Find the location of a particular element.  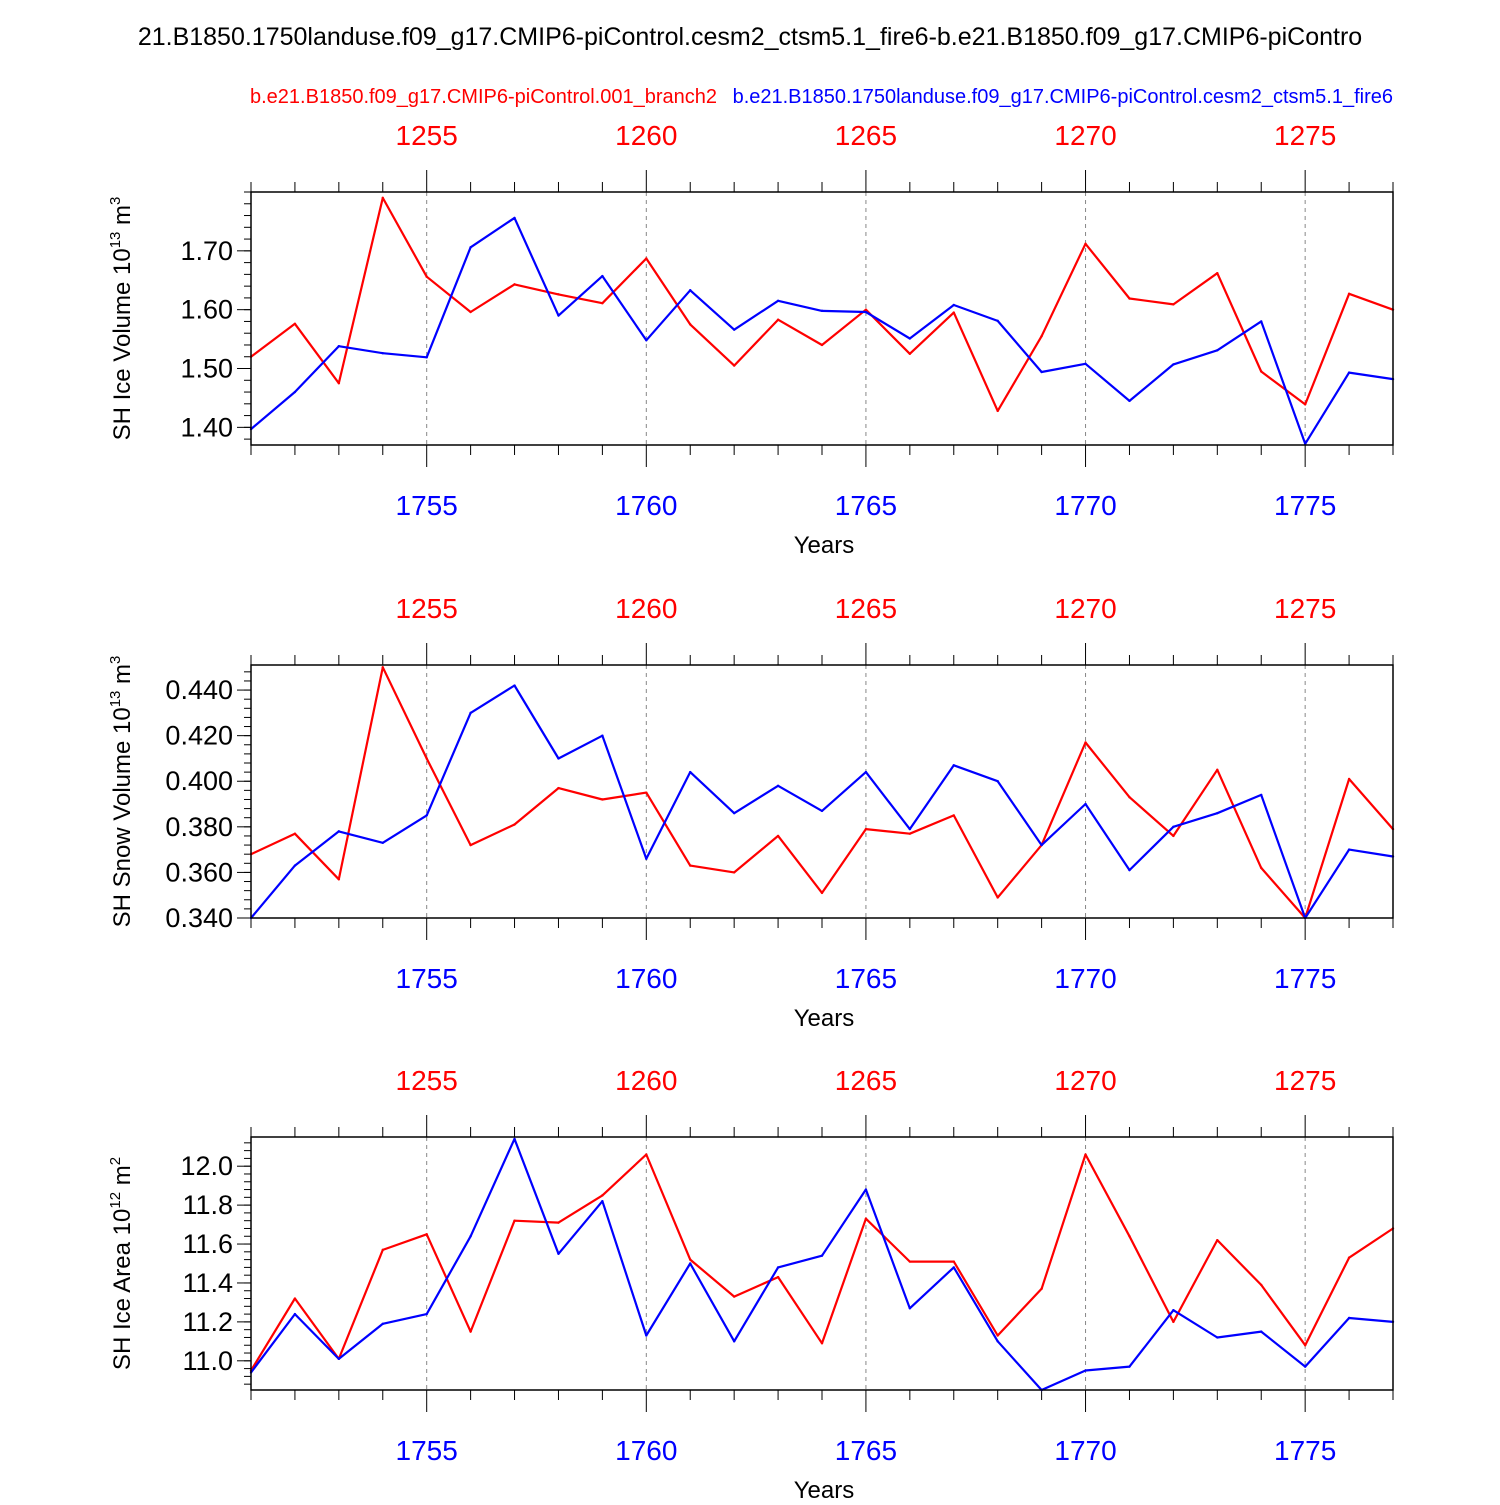

x-tick-label-bottom: 1770 is located at coordinates (1085, 505).